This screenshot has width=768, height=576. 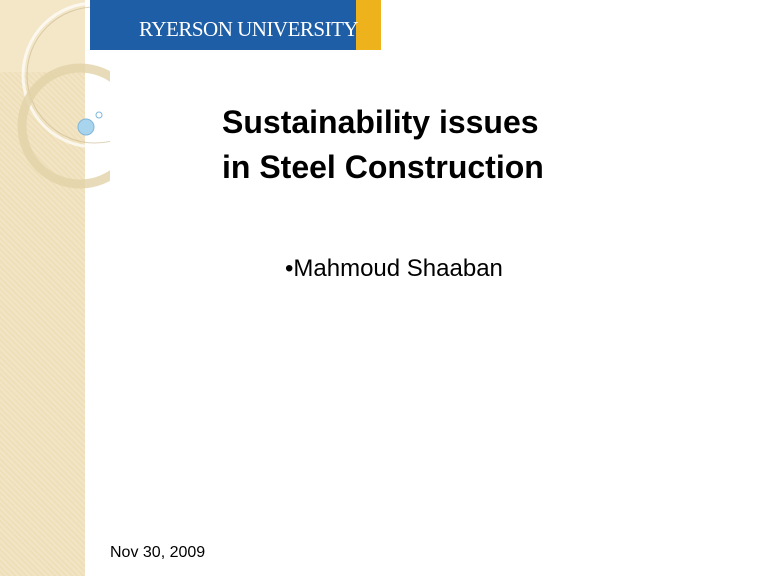 I want to click on title-line-2: in Steel Construction, so click(x=383, y=167).